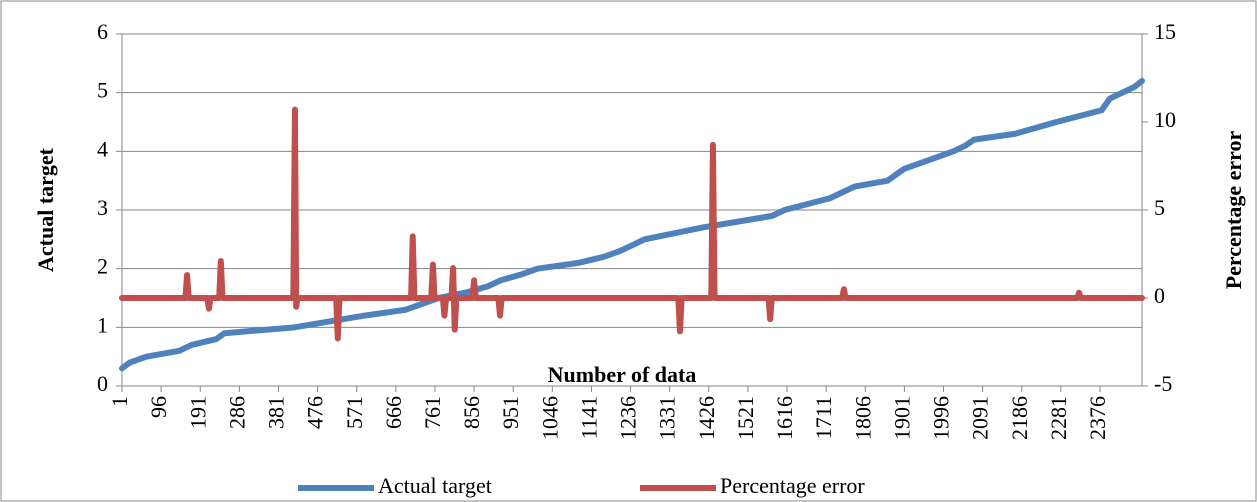 The image size is (1257, 502). I want to click on x-tick-label: 666, so click(393, 412).